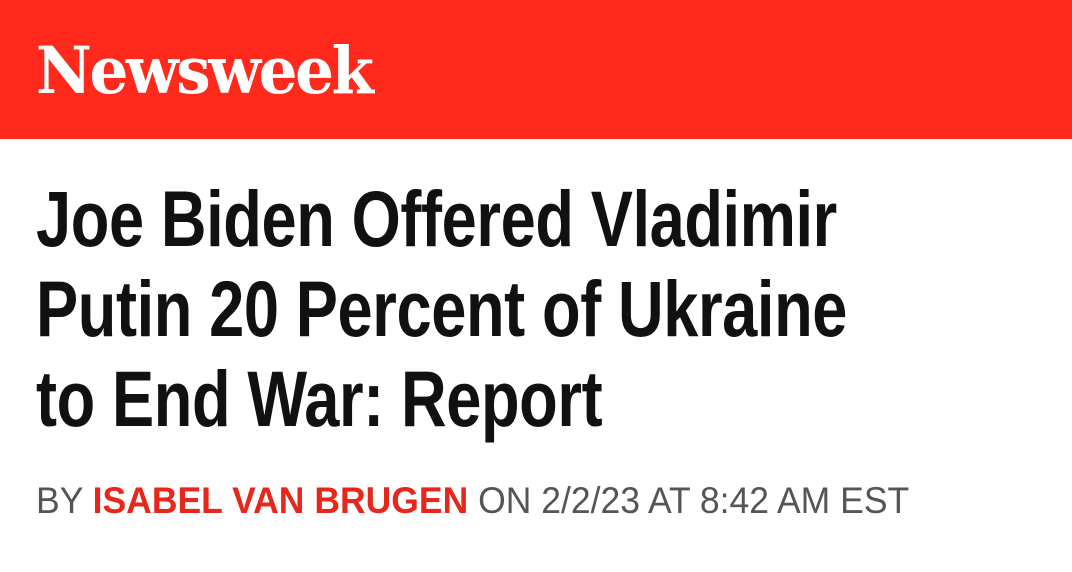 This screenshot has width=1072, height=572. What do you see at coordinates (436, 218) in the screenshot?
I see `headline-line: Joe Biden Offered Vladimir` at bounding box center [436, 218].